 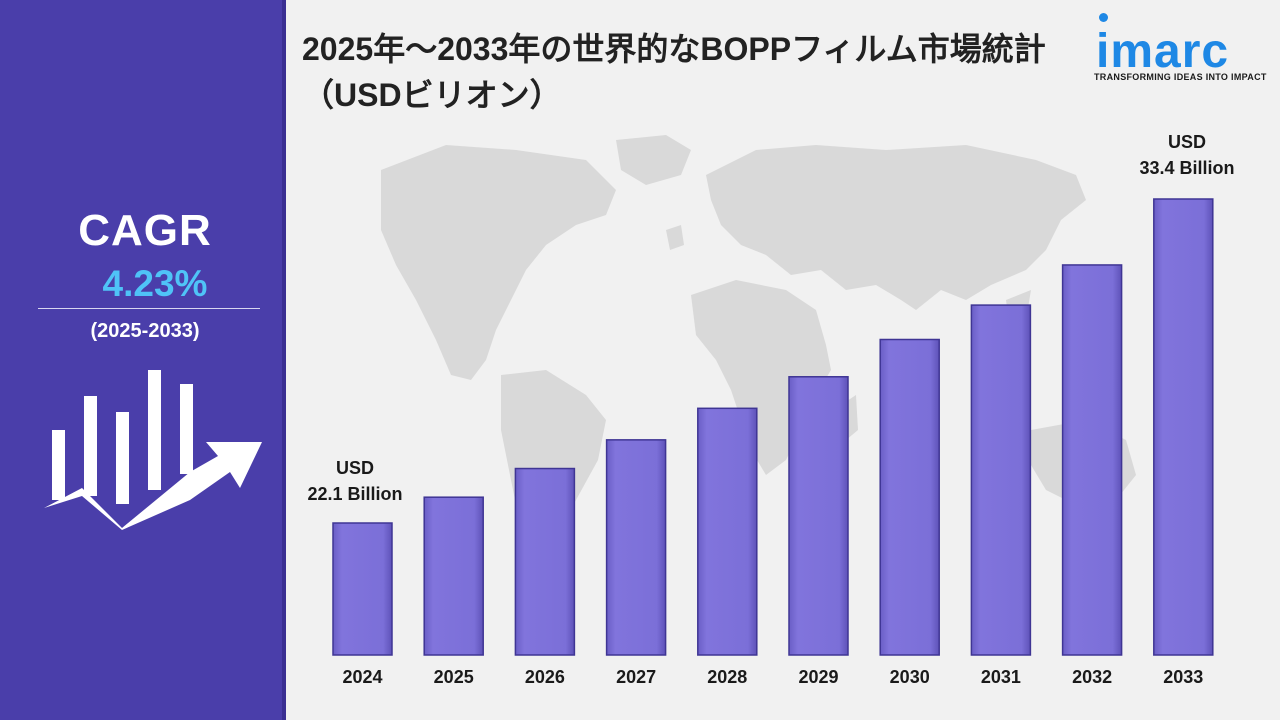 What do you see at coordinates (1001, 677) in the screenshot?
I see `x-tick-label-2031: 2031` at bounding box center [1001, 677].